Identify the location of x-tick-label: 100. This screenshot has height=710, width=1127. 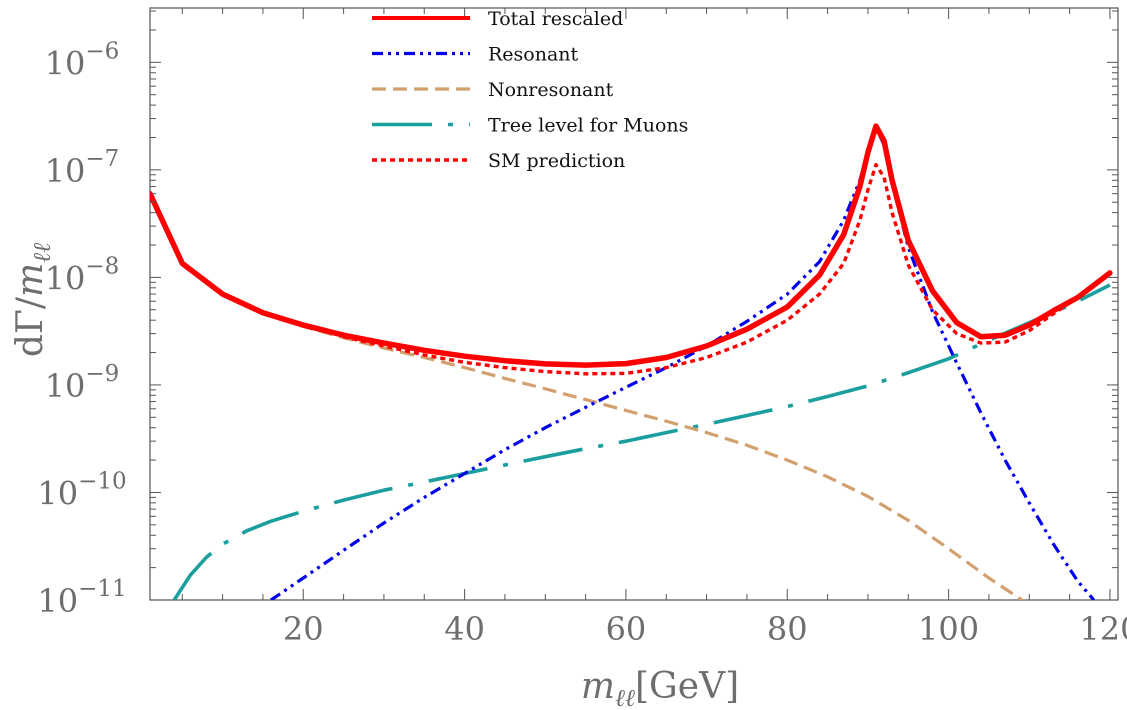
(948, 629).